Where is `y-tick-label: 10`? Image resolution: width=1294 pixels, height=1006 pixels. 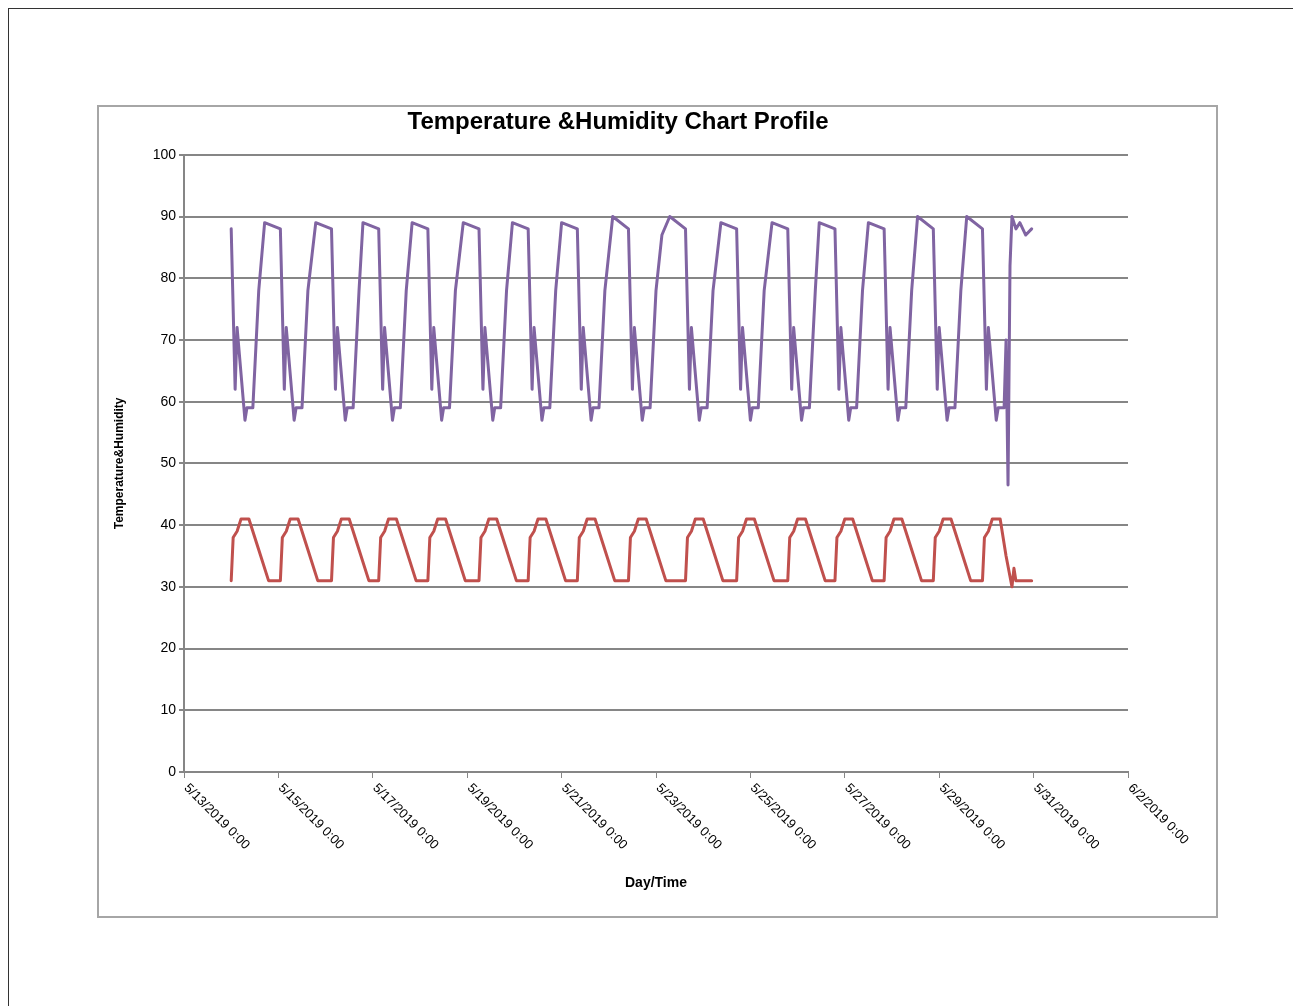 y-tick-label: 10 is located at coordinates (168, 709).